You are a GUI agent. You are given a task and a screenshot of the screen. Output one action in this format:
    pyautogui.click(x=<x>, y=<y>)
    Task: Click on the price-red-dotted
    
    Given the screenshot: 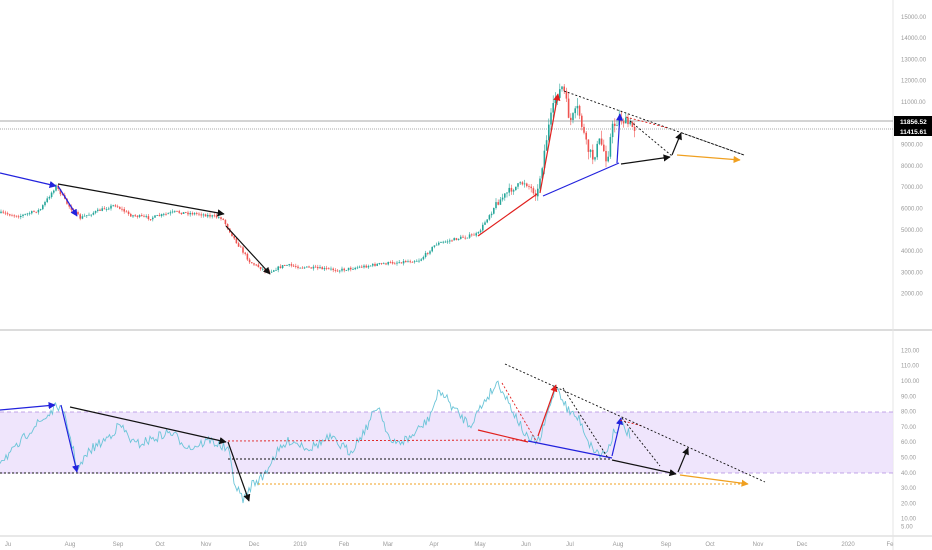 What is the action you would take?
    pyautogui.click(x=647, y=122)
    